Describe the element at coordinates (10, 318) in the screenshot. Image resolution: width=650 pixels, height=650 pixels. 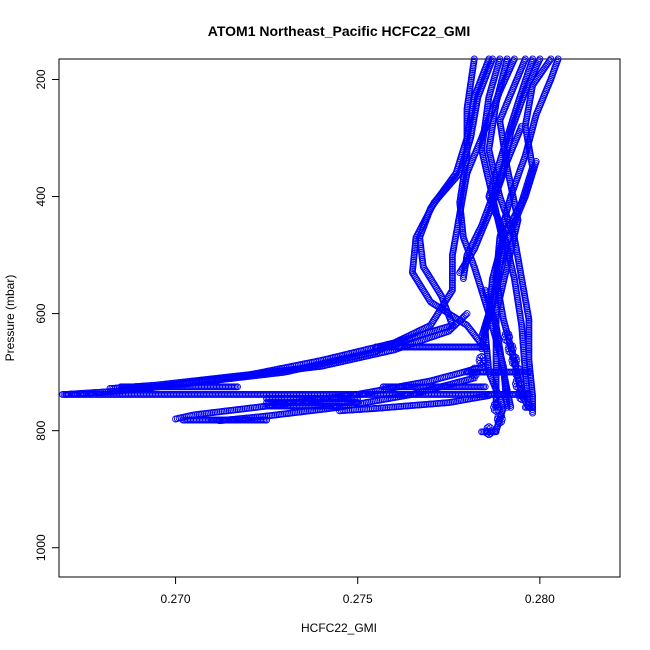
I see `y-axis-label: Pressure (mbar)` at that location.